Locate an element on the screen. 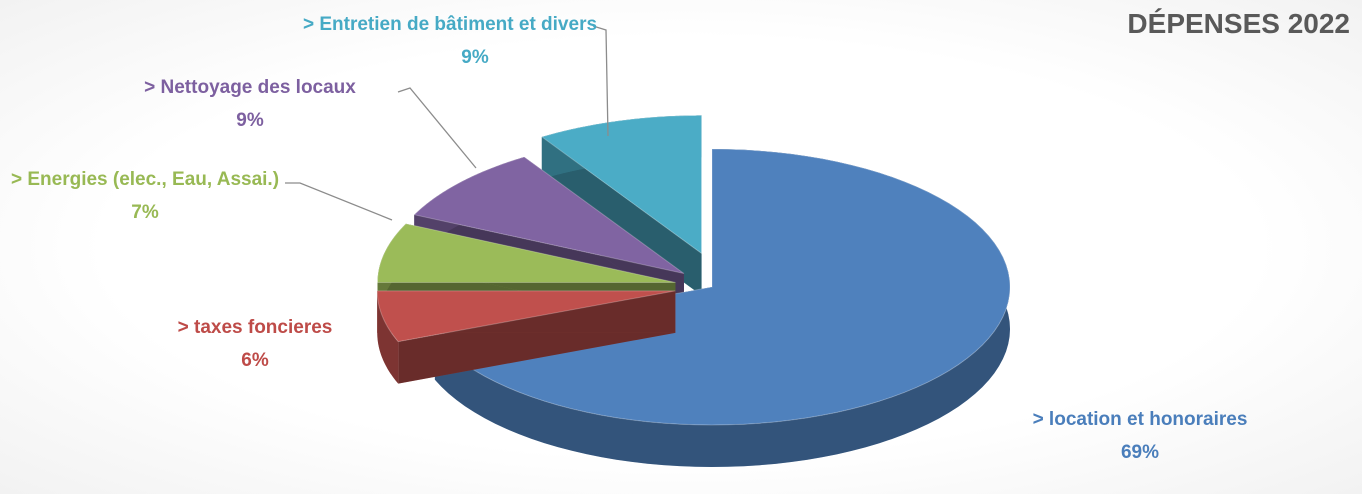 The height and width of the screenshot is (494, 1362). data-label: > Energies (elec., Eau, Assai.) 7% is located at coordinates (145, 196).